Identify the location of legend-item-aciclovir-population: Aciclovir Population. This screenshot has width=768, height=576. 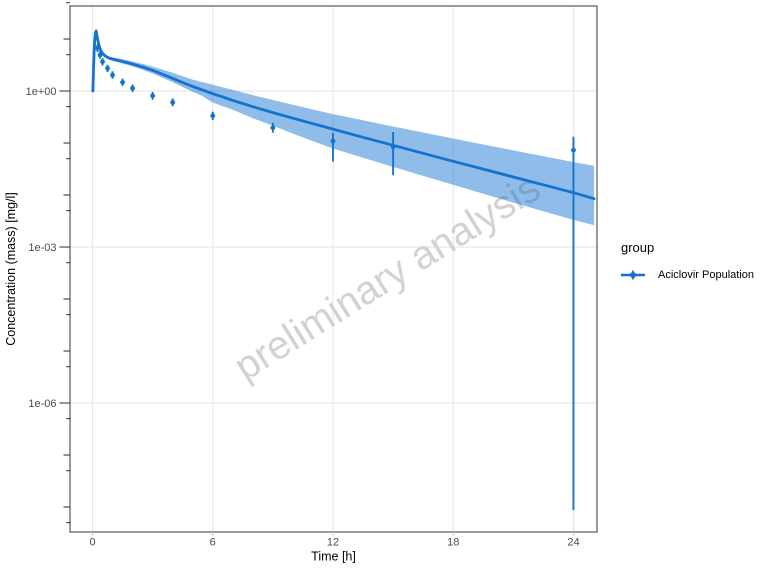
(693, 275).